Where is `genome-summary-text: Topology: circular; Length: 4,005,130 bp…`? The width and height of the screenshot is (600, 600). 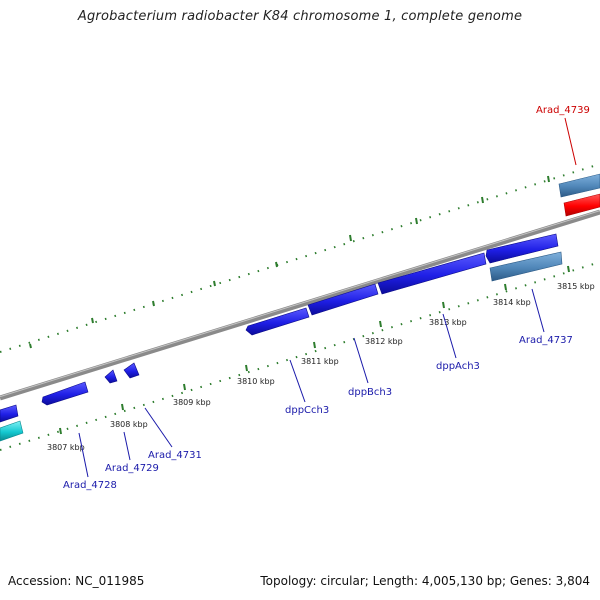 genome-summary-text: Topology: circular; Length: 4,005,130 bp… is located at coordinates (425, 581).